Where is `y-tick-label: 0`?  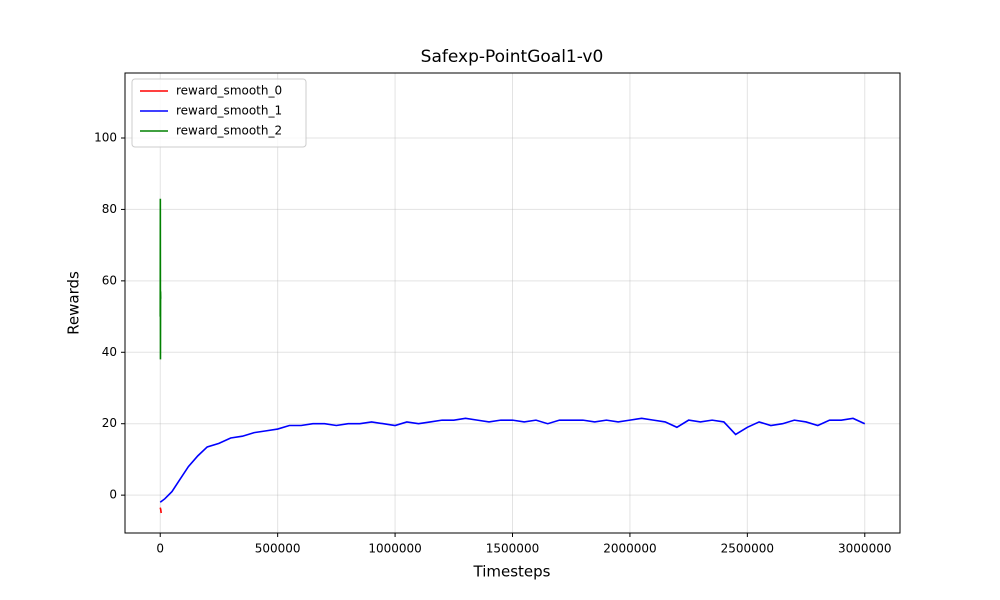 y-tick-label: 0 is located at coordinates (113, 495).